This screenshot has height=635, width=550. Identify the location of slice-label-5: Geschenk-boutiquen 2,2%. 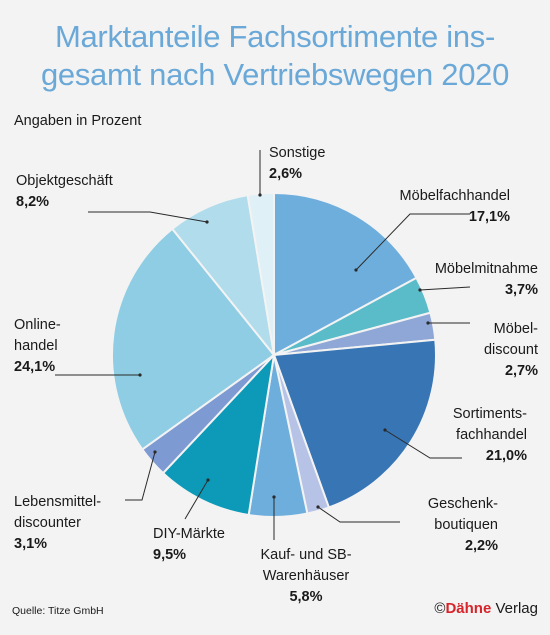
(463, 525).